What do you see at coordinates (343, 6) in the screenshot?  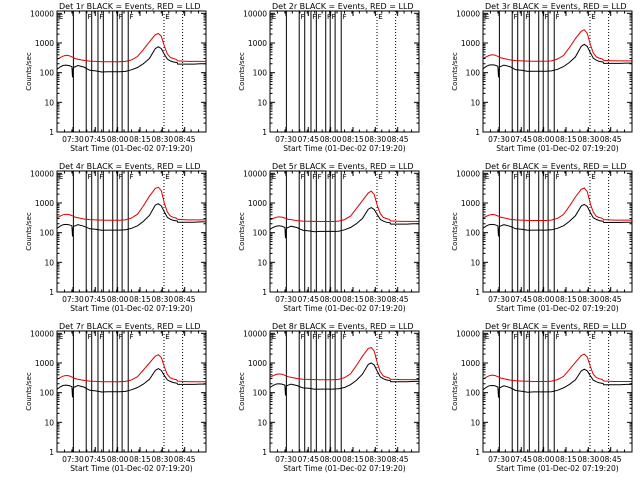 I see `chart-title: Det 2r BLACK = Events, RED = LLD` at bounding box center [343, 6].